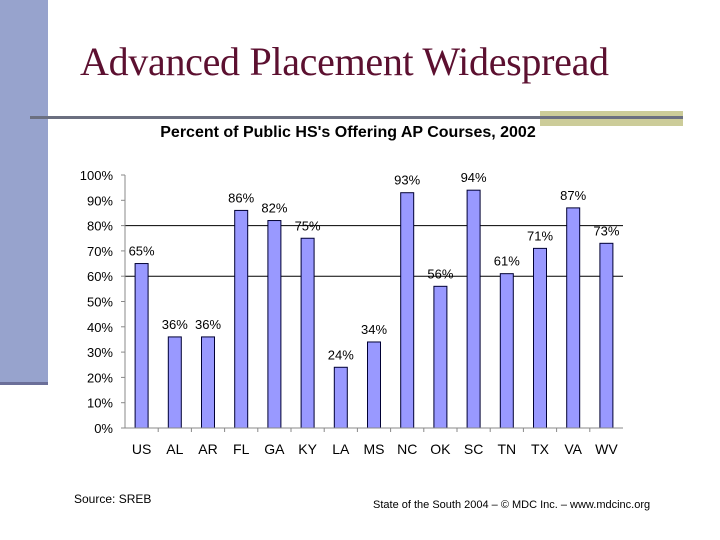 The height and width of the screenshot is (540, 720). What do you see at coordinates (374, 449) in the screenshot?
I see `x-tick-label: MS` at bounding box center [374, 449].